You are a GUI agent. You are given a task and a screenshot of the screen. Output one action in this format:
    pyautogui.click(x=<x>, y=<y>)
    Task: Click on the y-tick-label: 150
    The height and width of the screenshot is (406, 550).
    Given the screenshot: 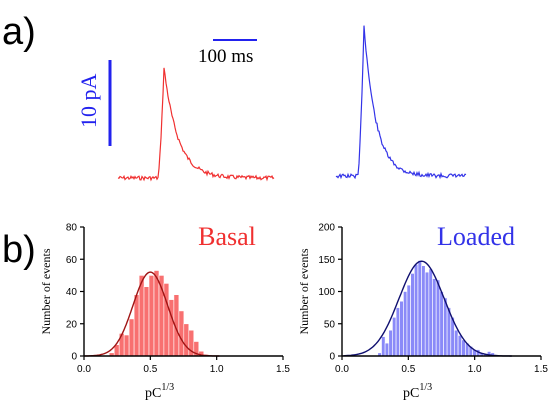 What is the action you would take?
    pyautogui.click(x=326, y=260)
    